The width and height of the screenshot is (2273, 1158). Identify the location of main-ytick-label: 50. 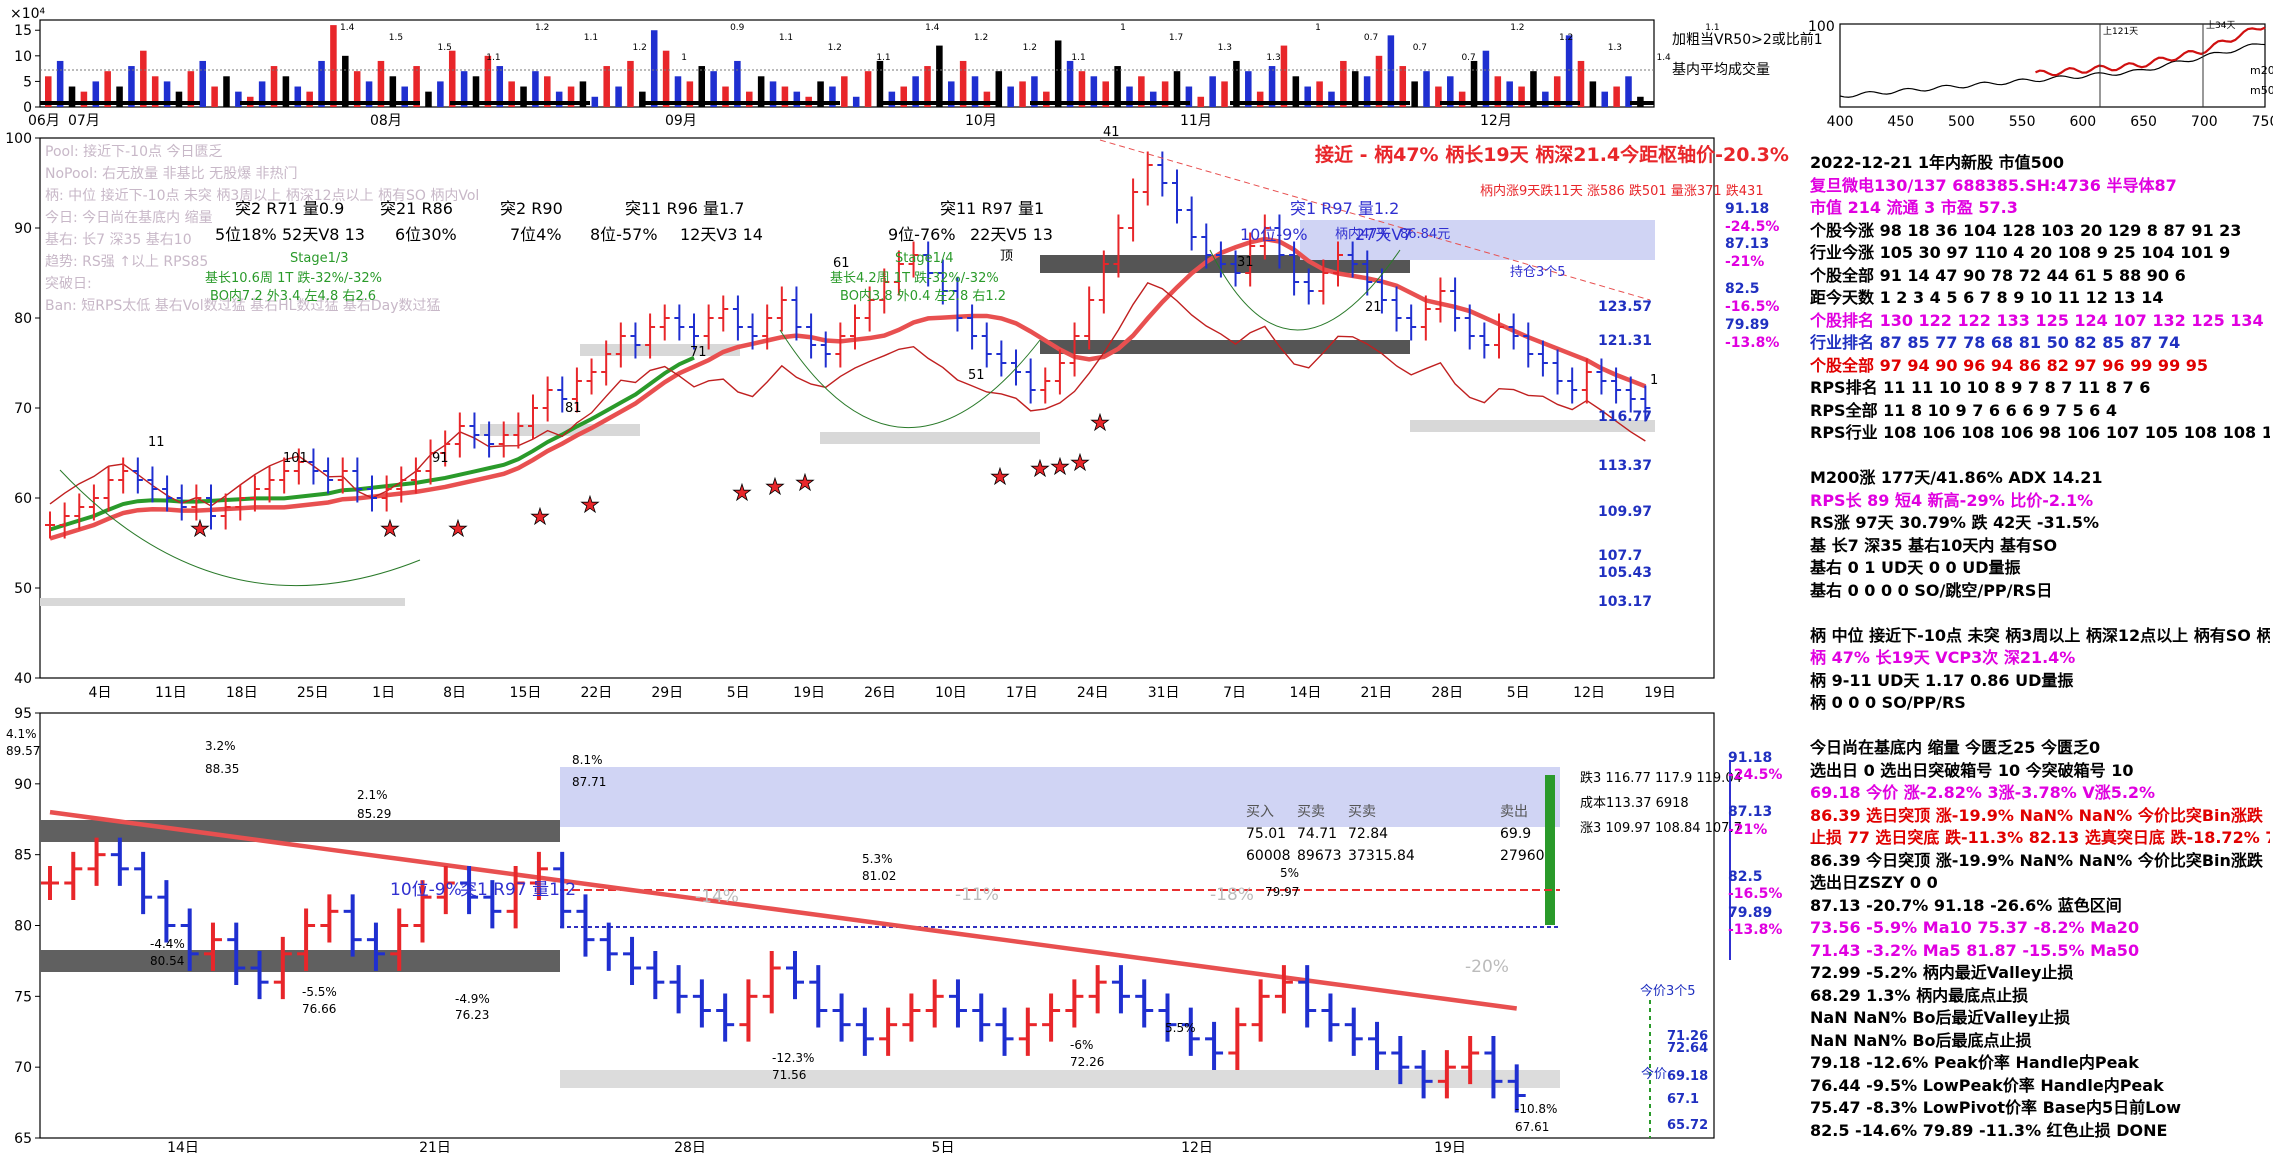
(23, 589).